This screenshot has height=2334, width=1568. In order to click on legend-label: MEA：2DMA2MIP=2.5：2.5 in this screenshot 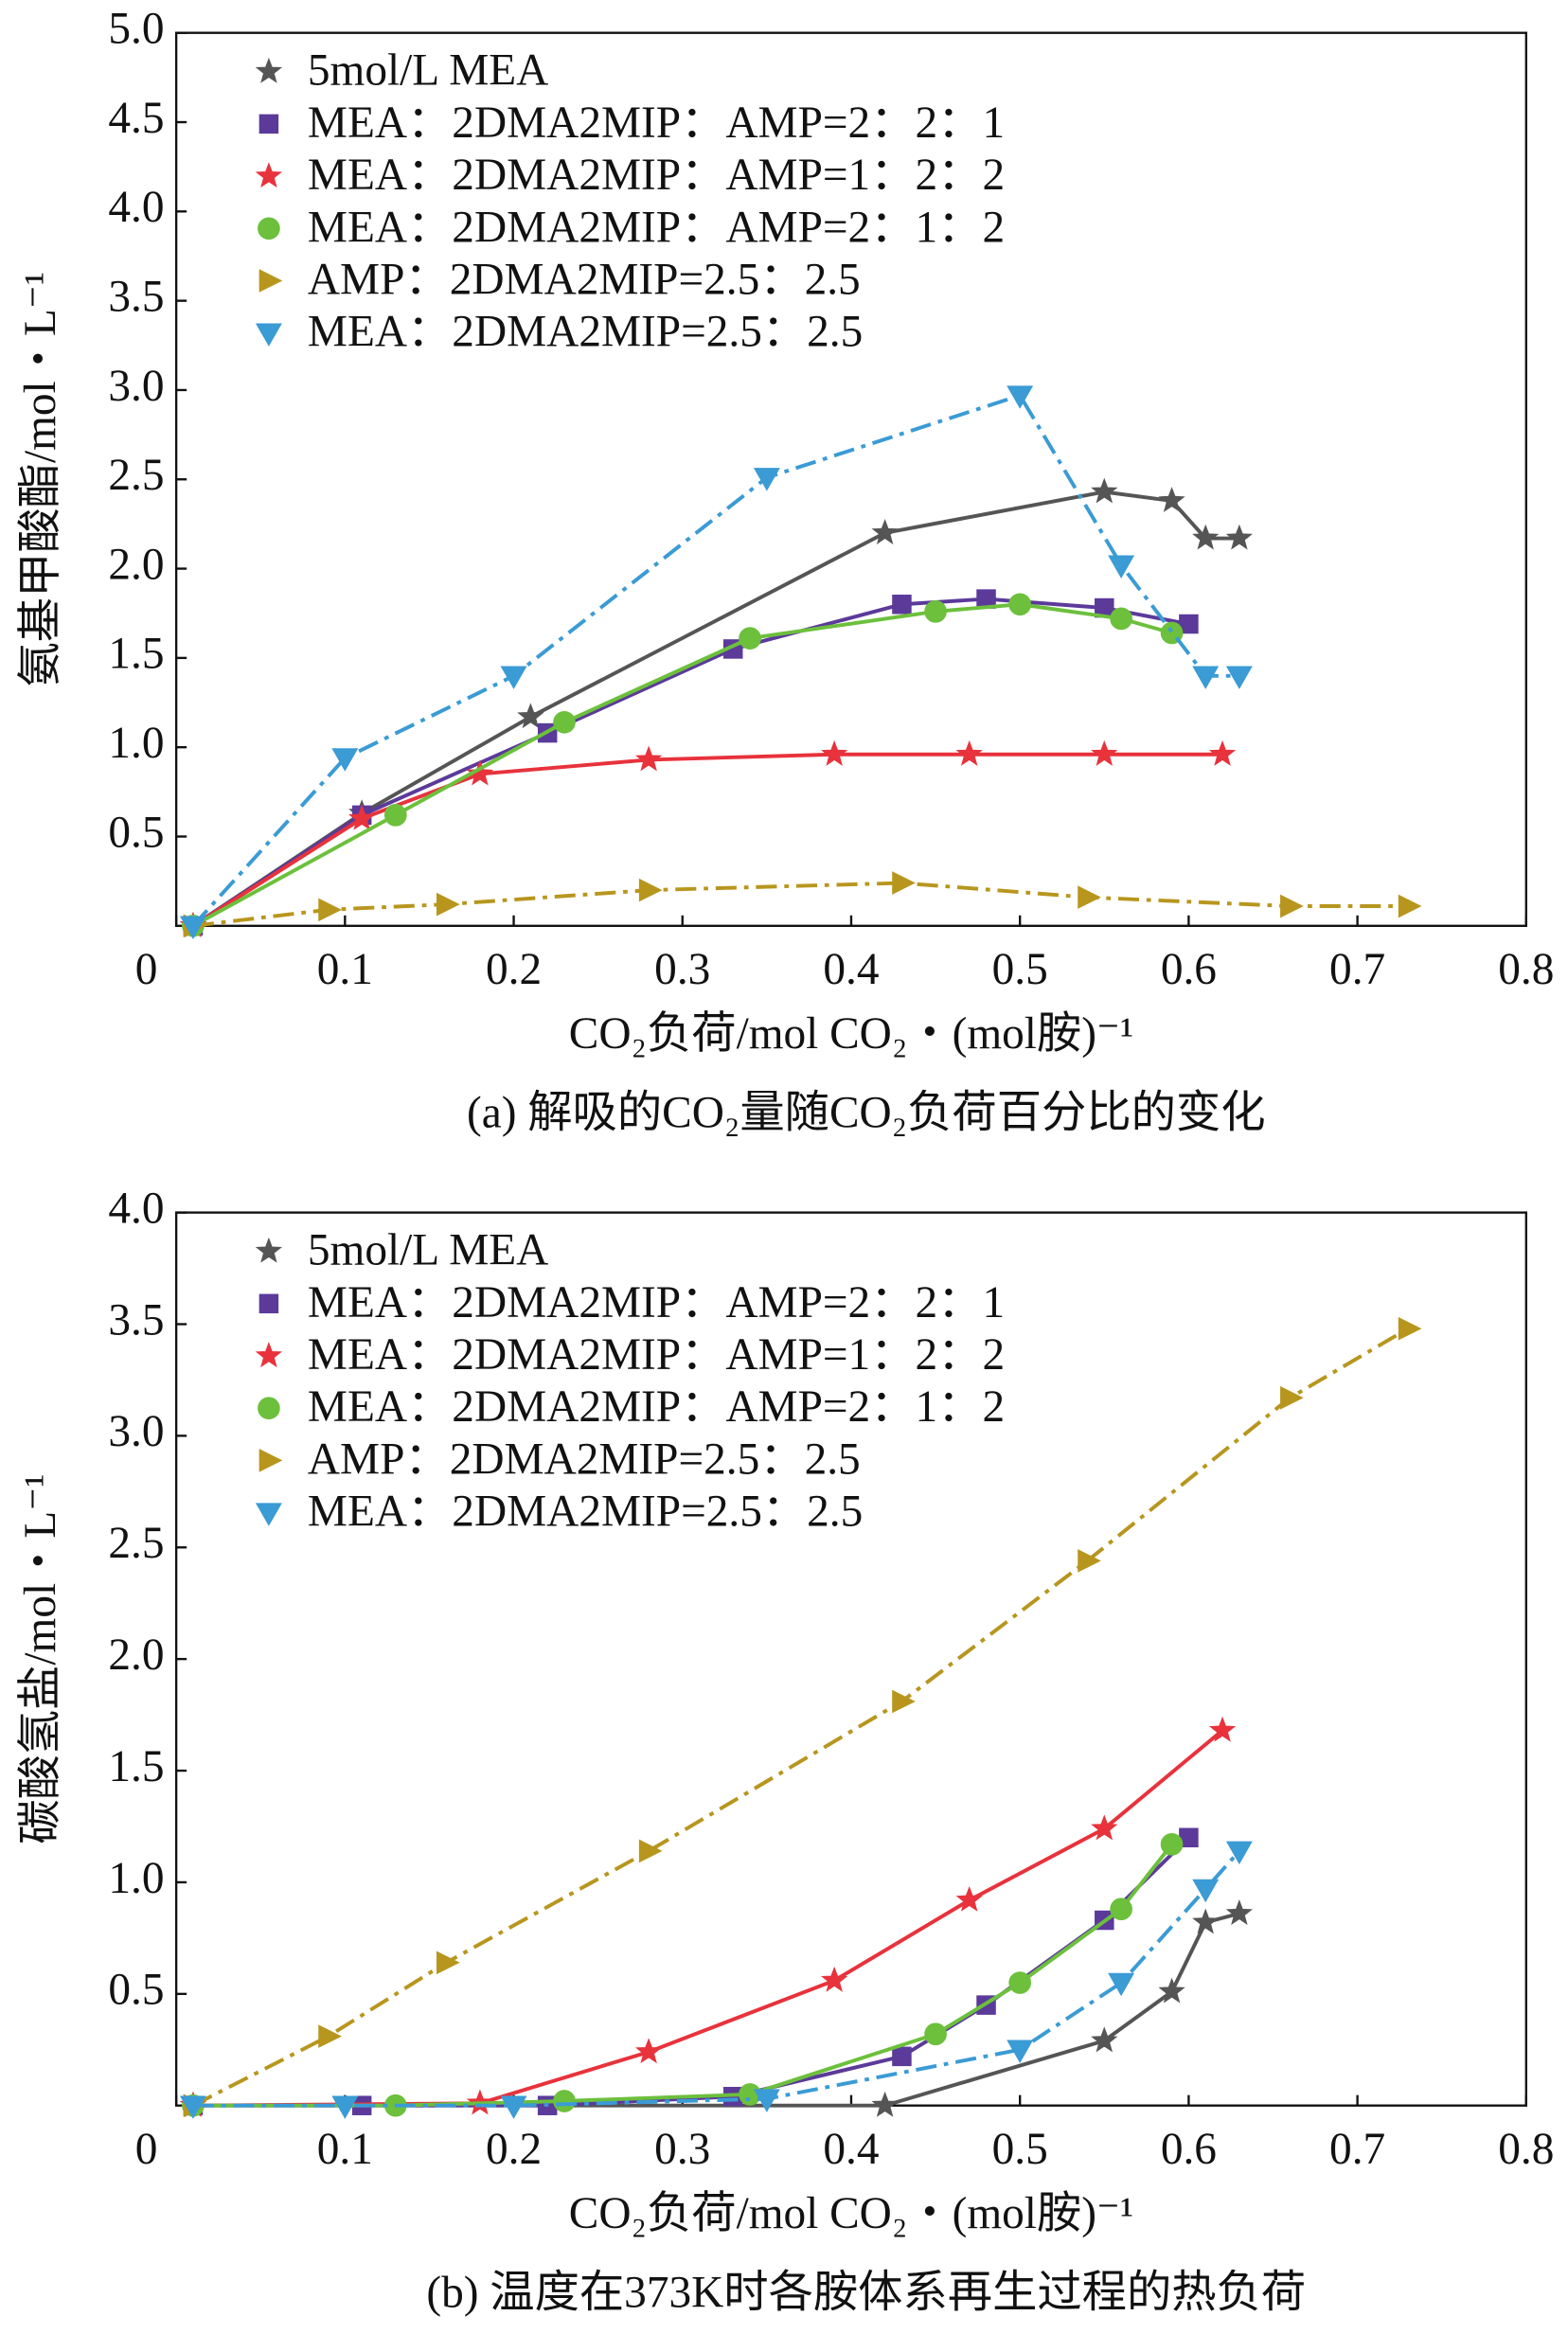, I will do `click(585, 332)`.